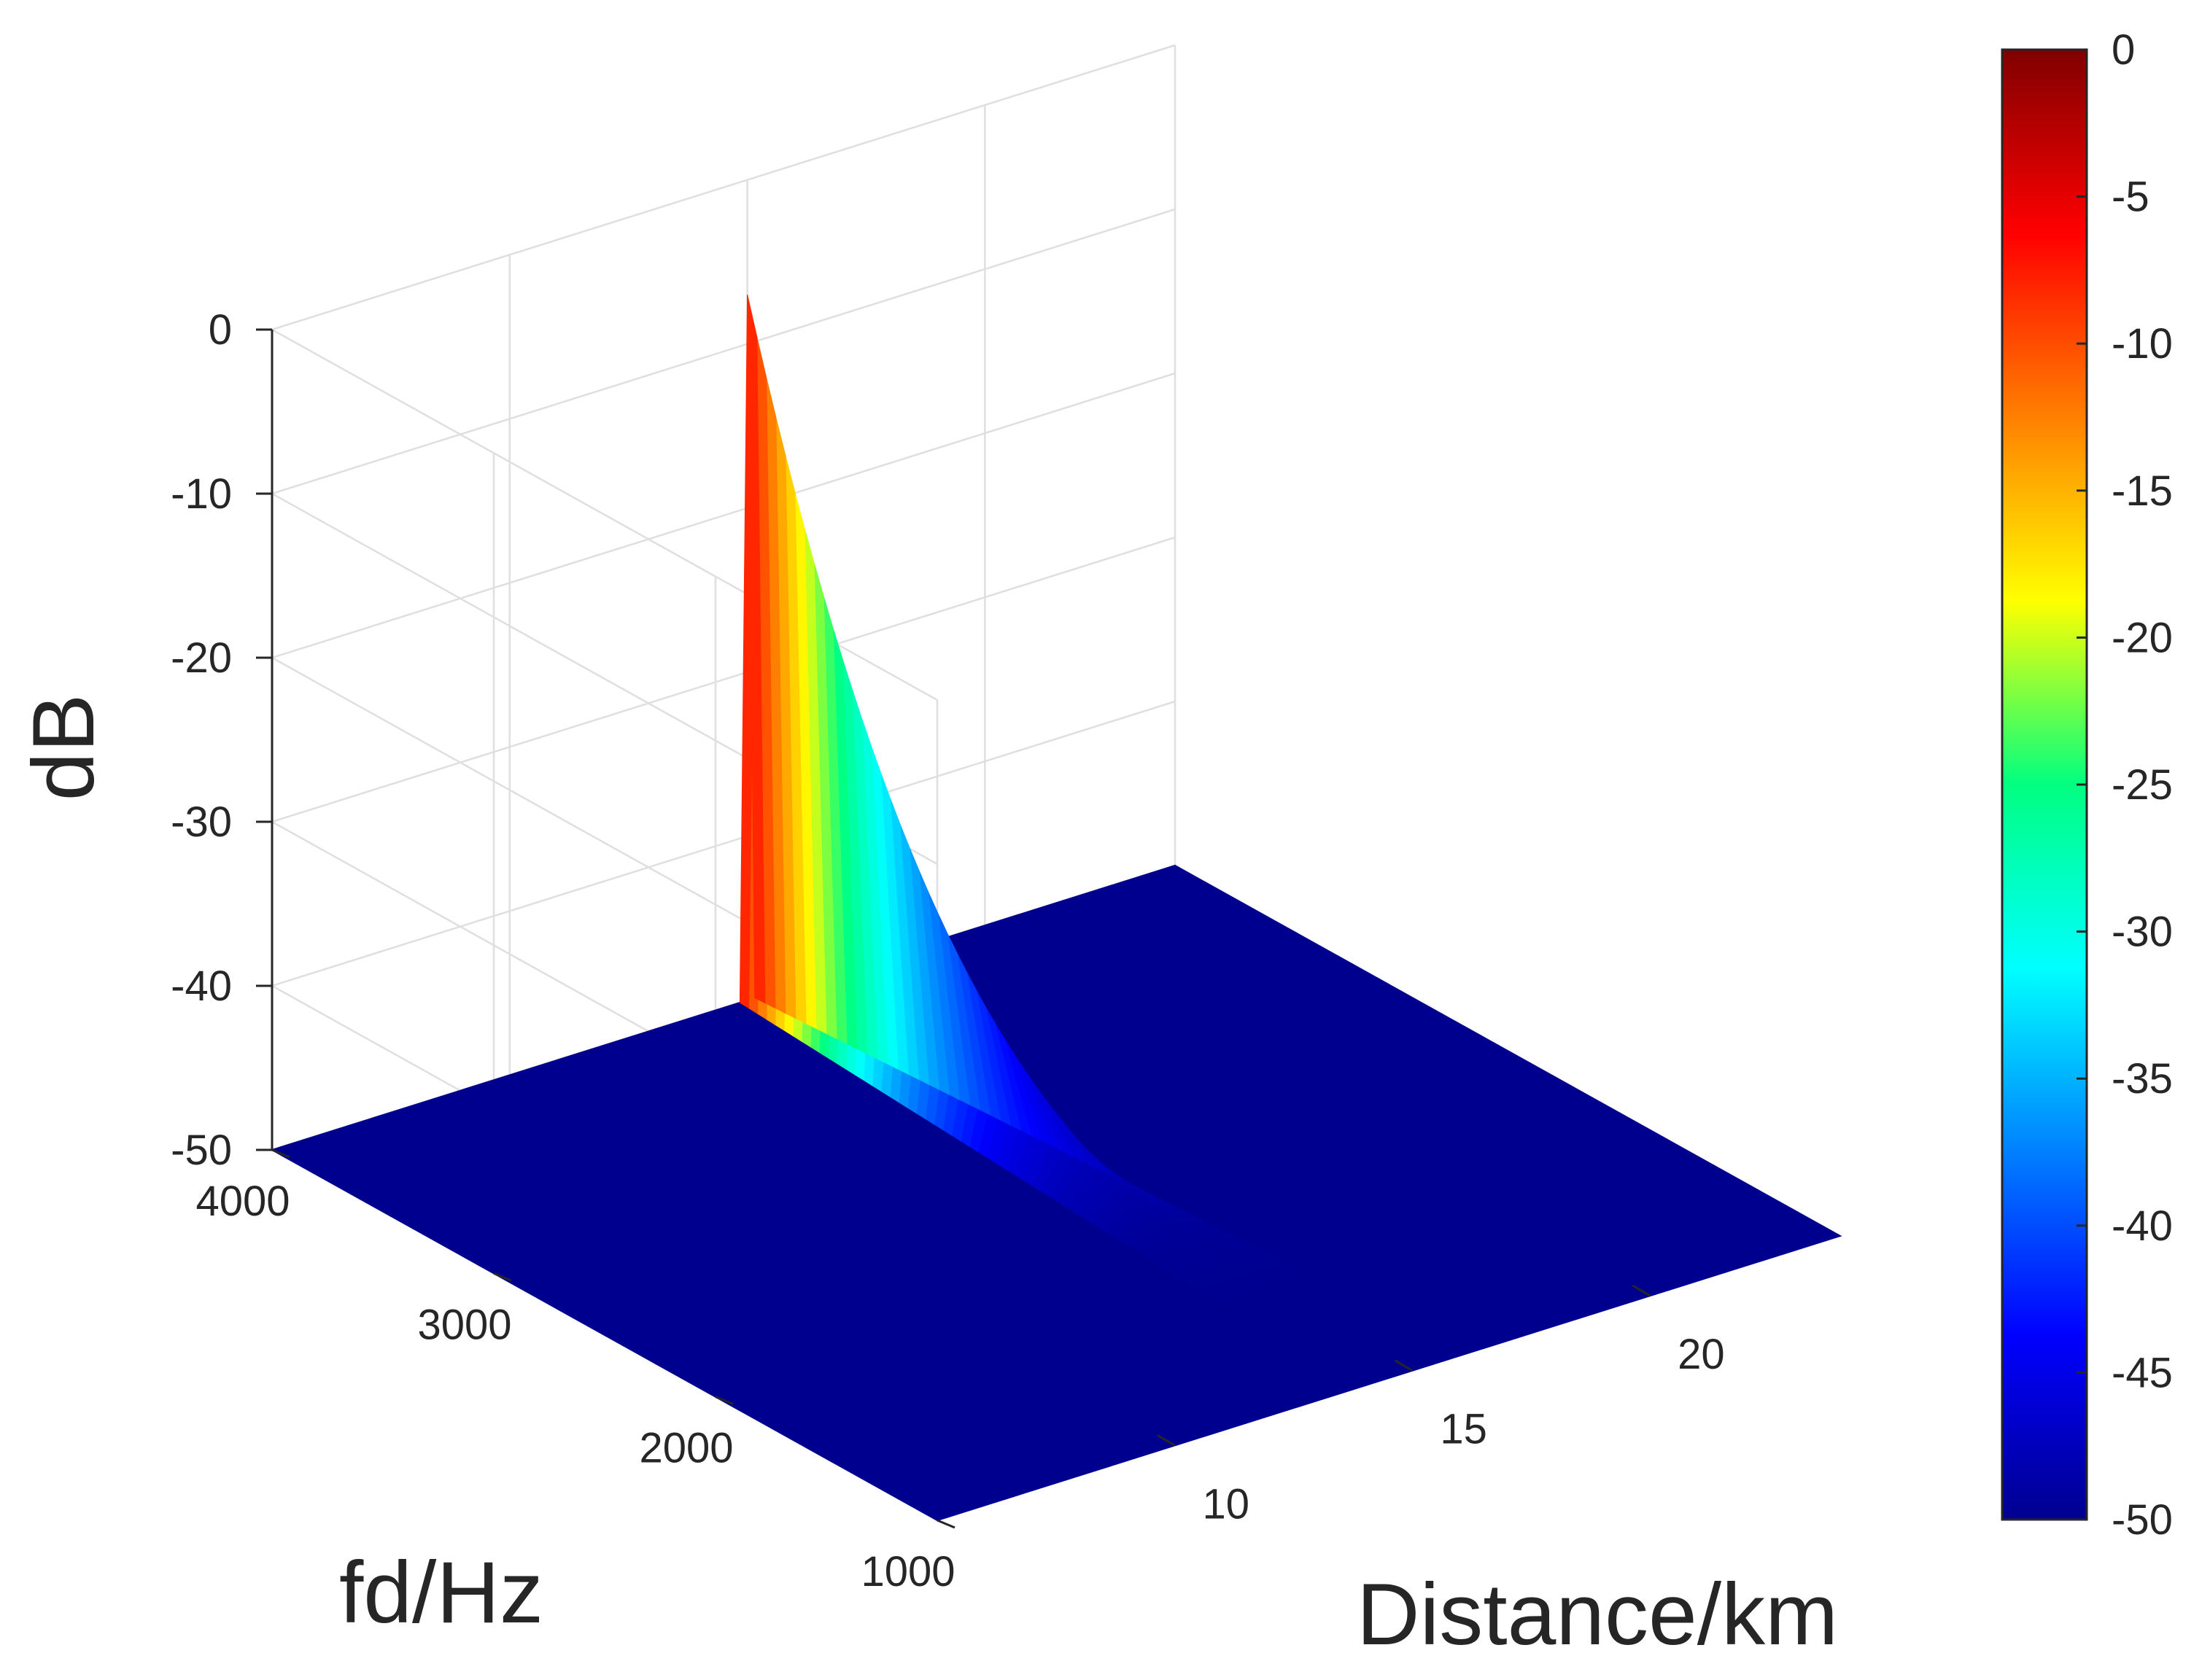 Image resolution: width=2202 pixels, height=1680 pixels. Describe the element at coordinates (2142, 1226) in the screenshot. I see `colorbar-tick-label: -40` at that location.